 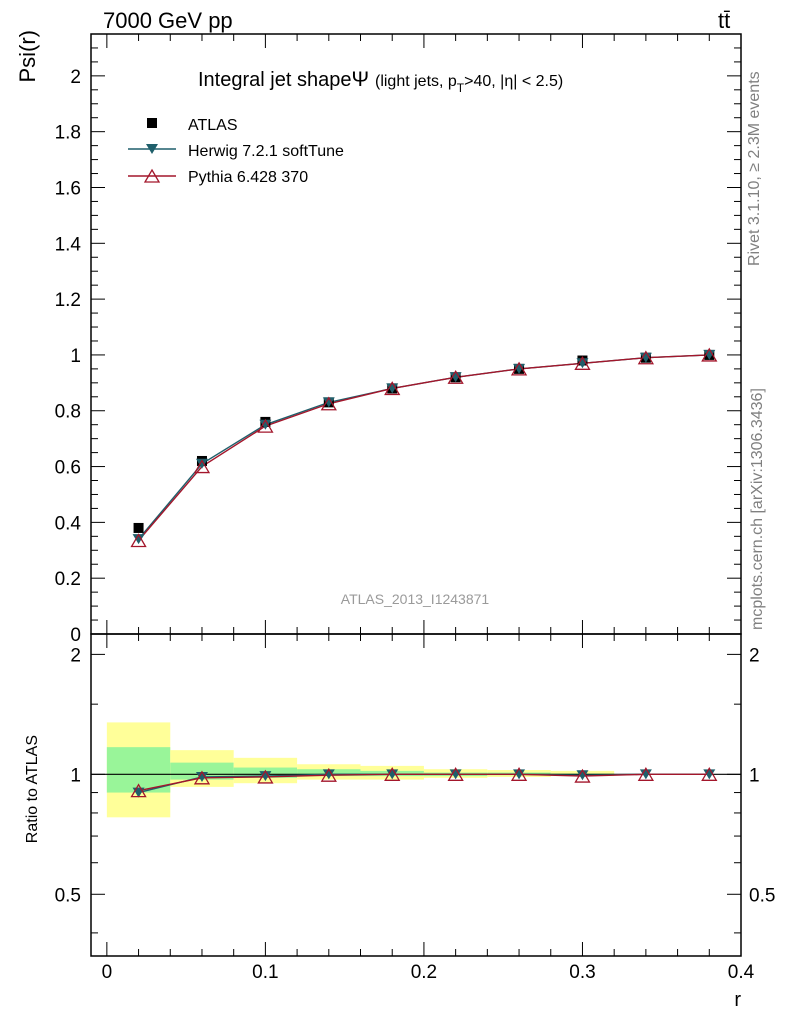 What do you see at coordinates (68, 523) in the screenshot?
I see `main-ytick-label-2: 0.4` at bounding box center [68, 523].